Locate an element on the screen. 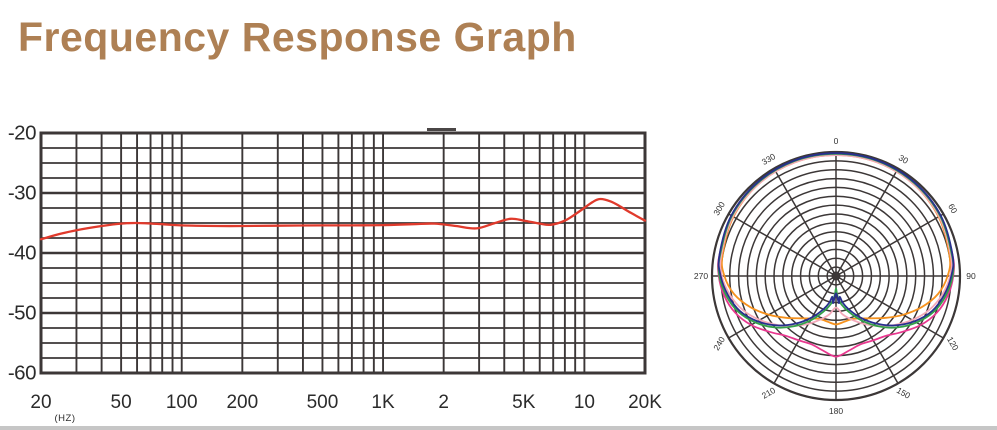 This screenshot has width=997, height=430. smudge-mark is located at coordinates (441, 129).